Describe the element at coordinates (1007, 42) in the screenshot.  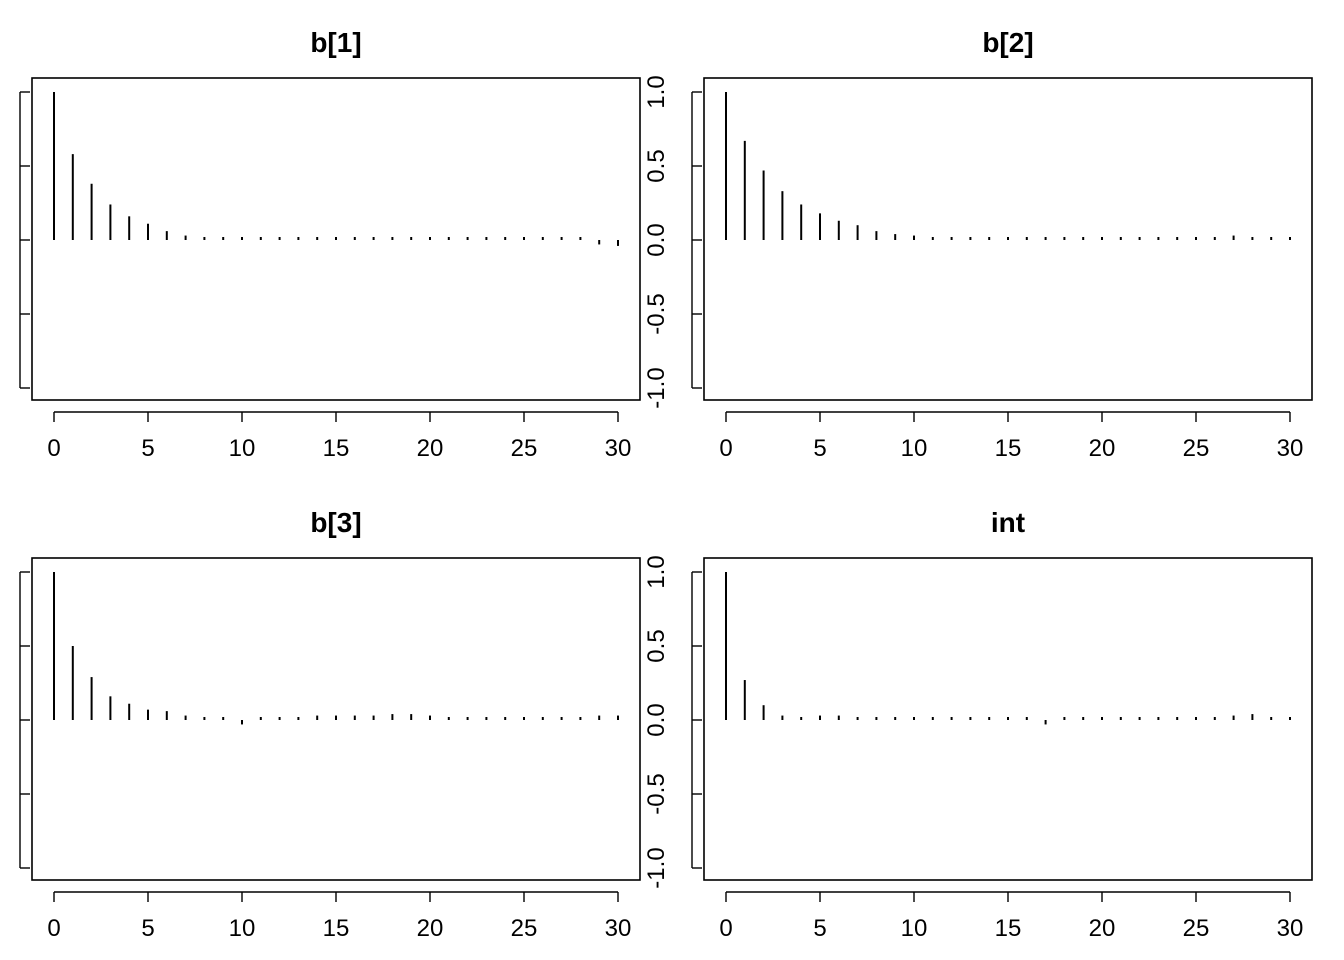
I see `panel-title: b[2]` at that location.